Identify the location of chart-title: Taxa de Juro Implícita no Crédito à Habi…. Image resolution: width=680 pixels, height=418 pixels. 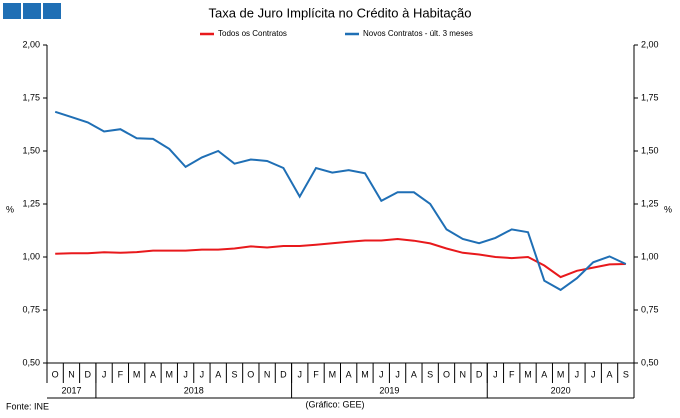
(339, 12).